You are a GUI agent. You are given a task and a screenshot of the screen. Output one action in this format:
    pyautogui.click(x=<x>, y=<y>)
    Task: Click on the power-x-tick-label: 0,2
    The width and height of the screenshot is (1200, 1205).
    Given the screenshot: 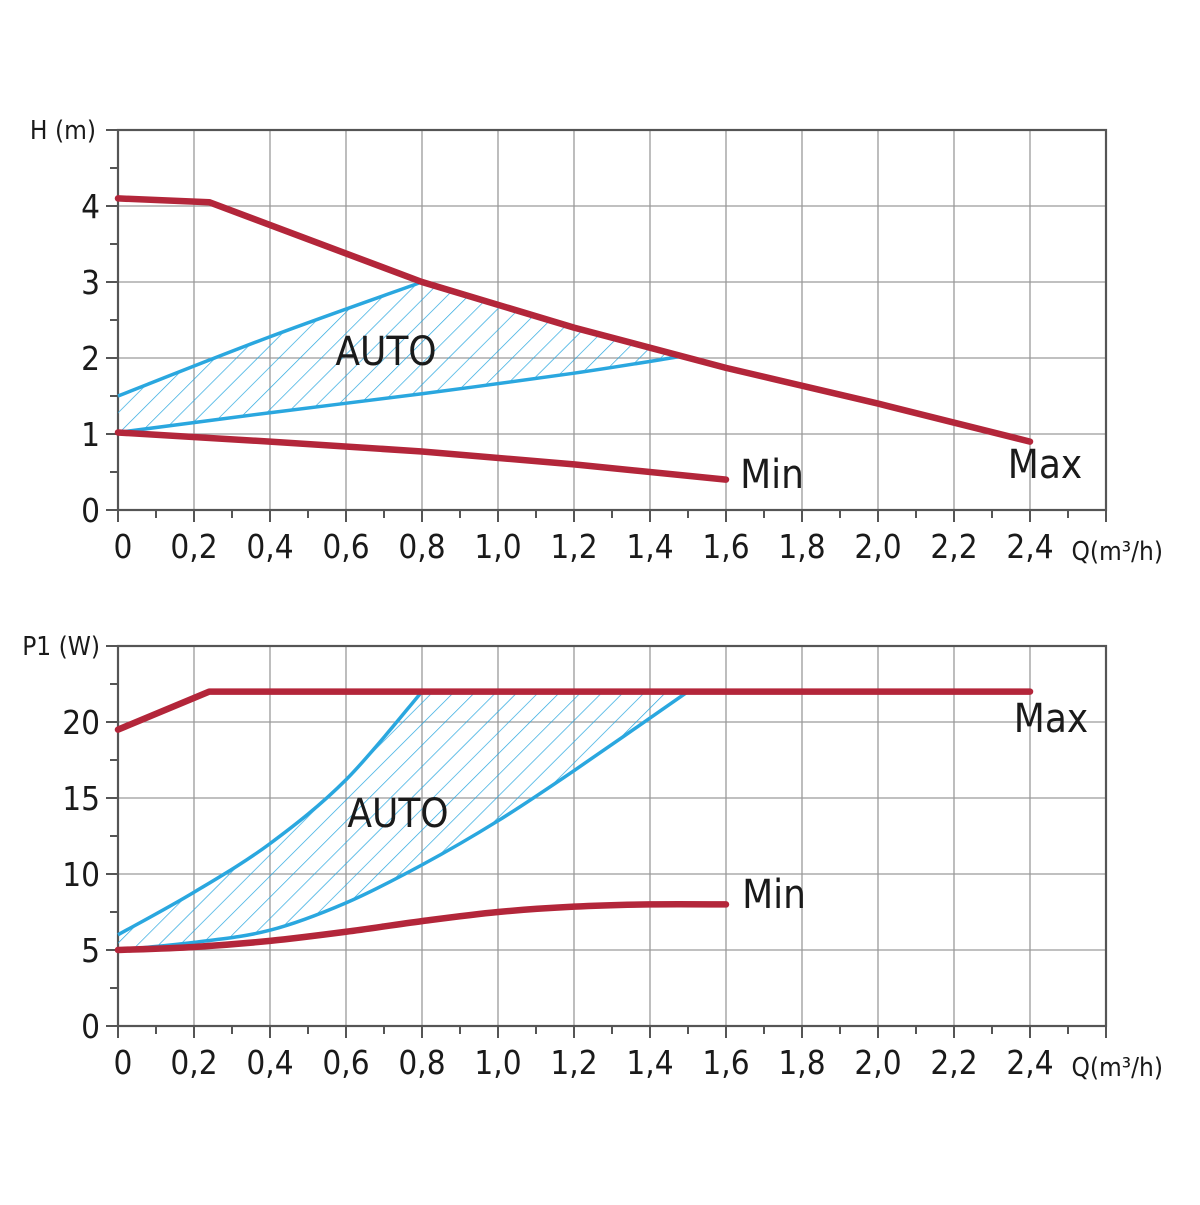 What is the action you would take?
    pyautogui.click(x=193, y=1062)
    